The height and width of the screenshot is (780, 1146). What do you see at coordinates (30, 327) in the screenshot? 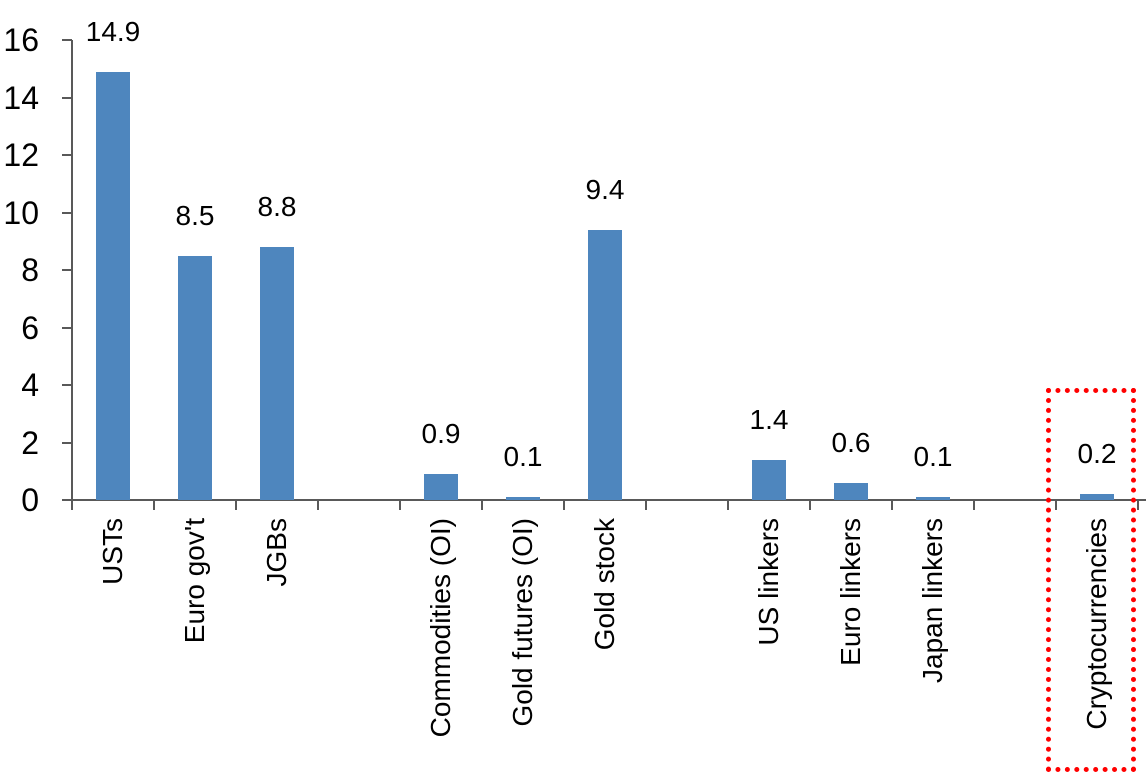
I see `y-axis-tick-label: 6` at bounding box center [30, 327].